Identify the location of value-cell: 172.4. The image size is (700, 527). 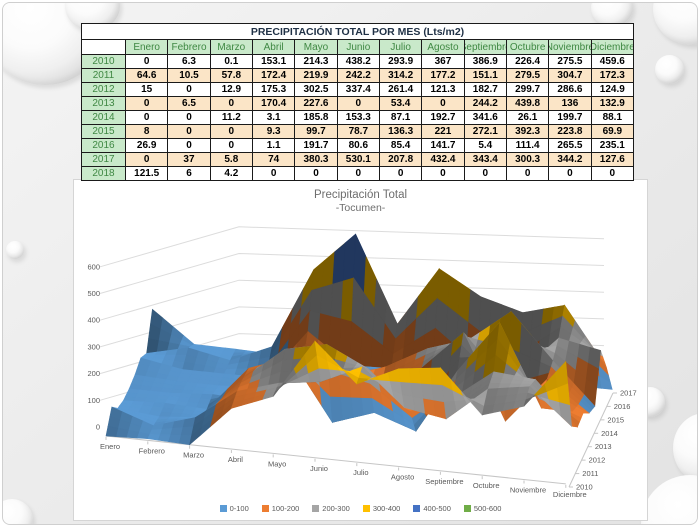
(273, 75).